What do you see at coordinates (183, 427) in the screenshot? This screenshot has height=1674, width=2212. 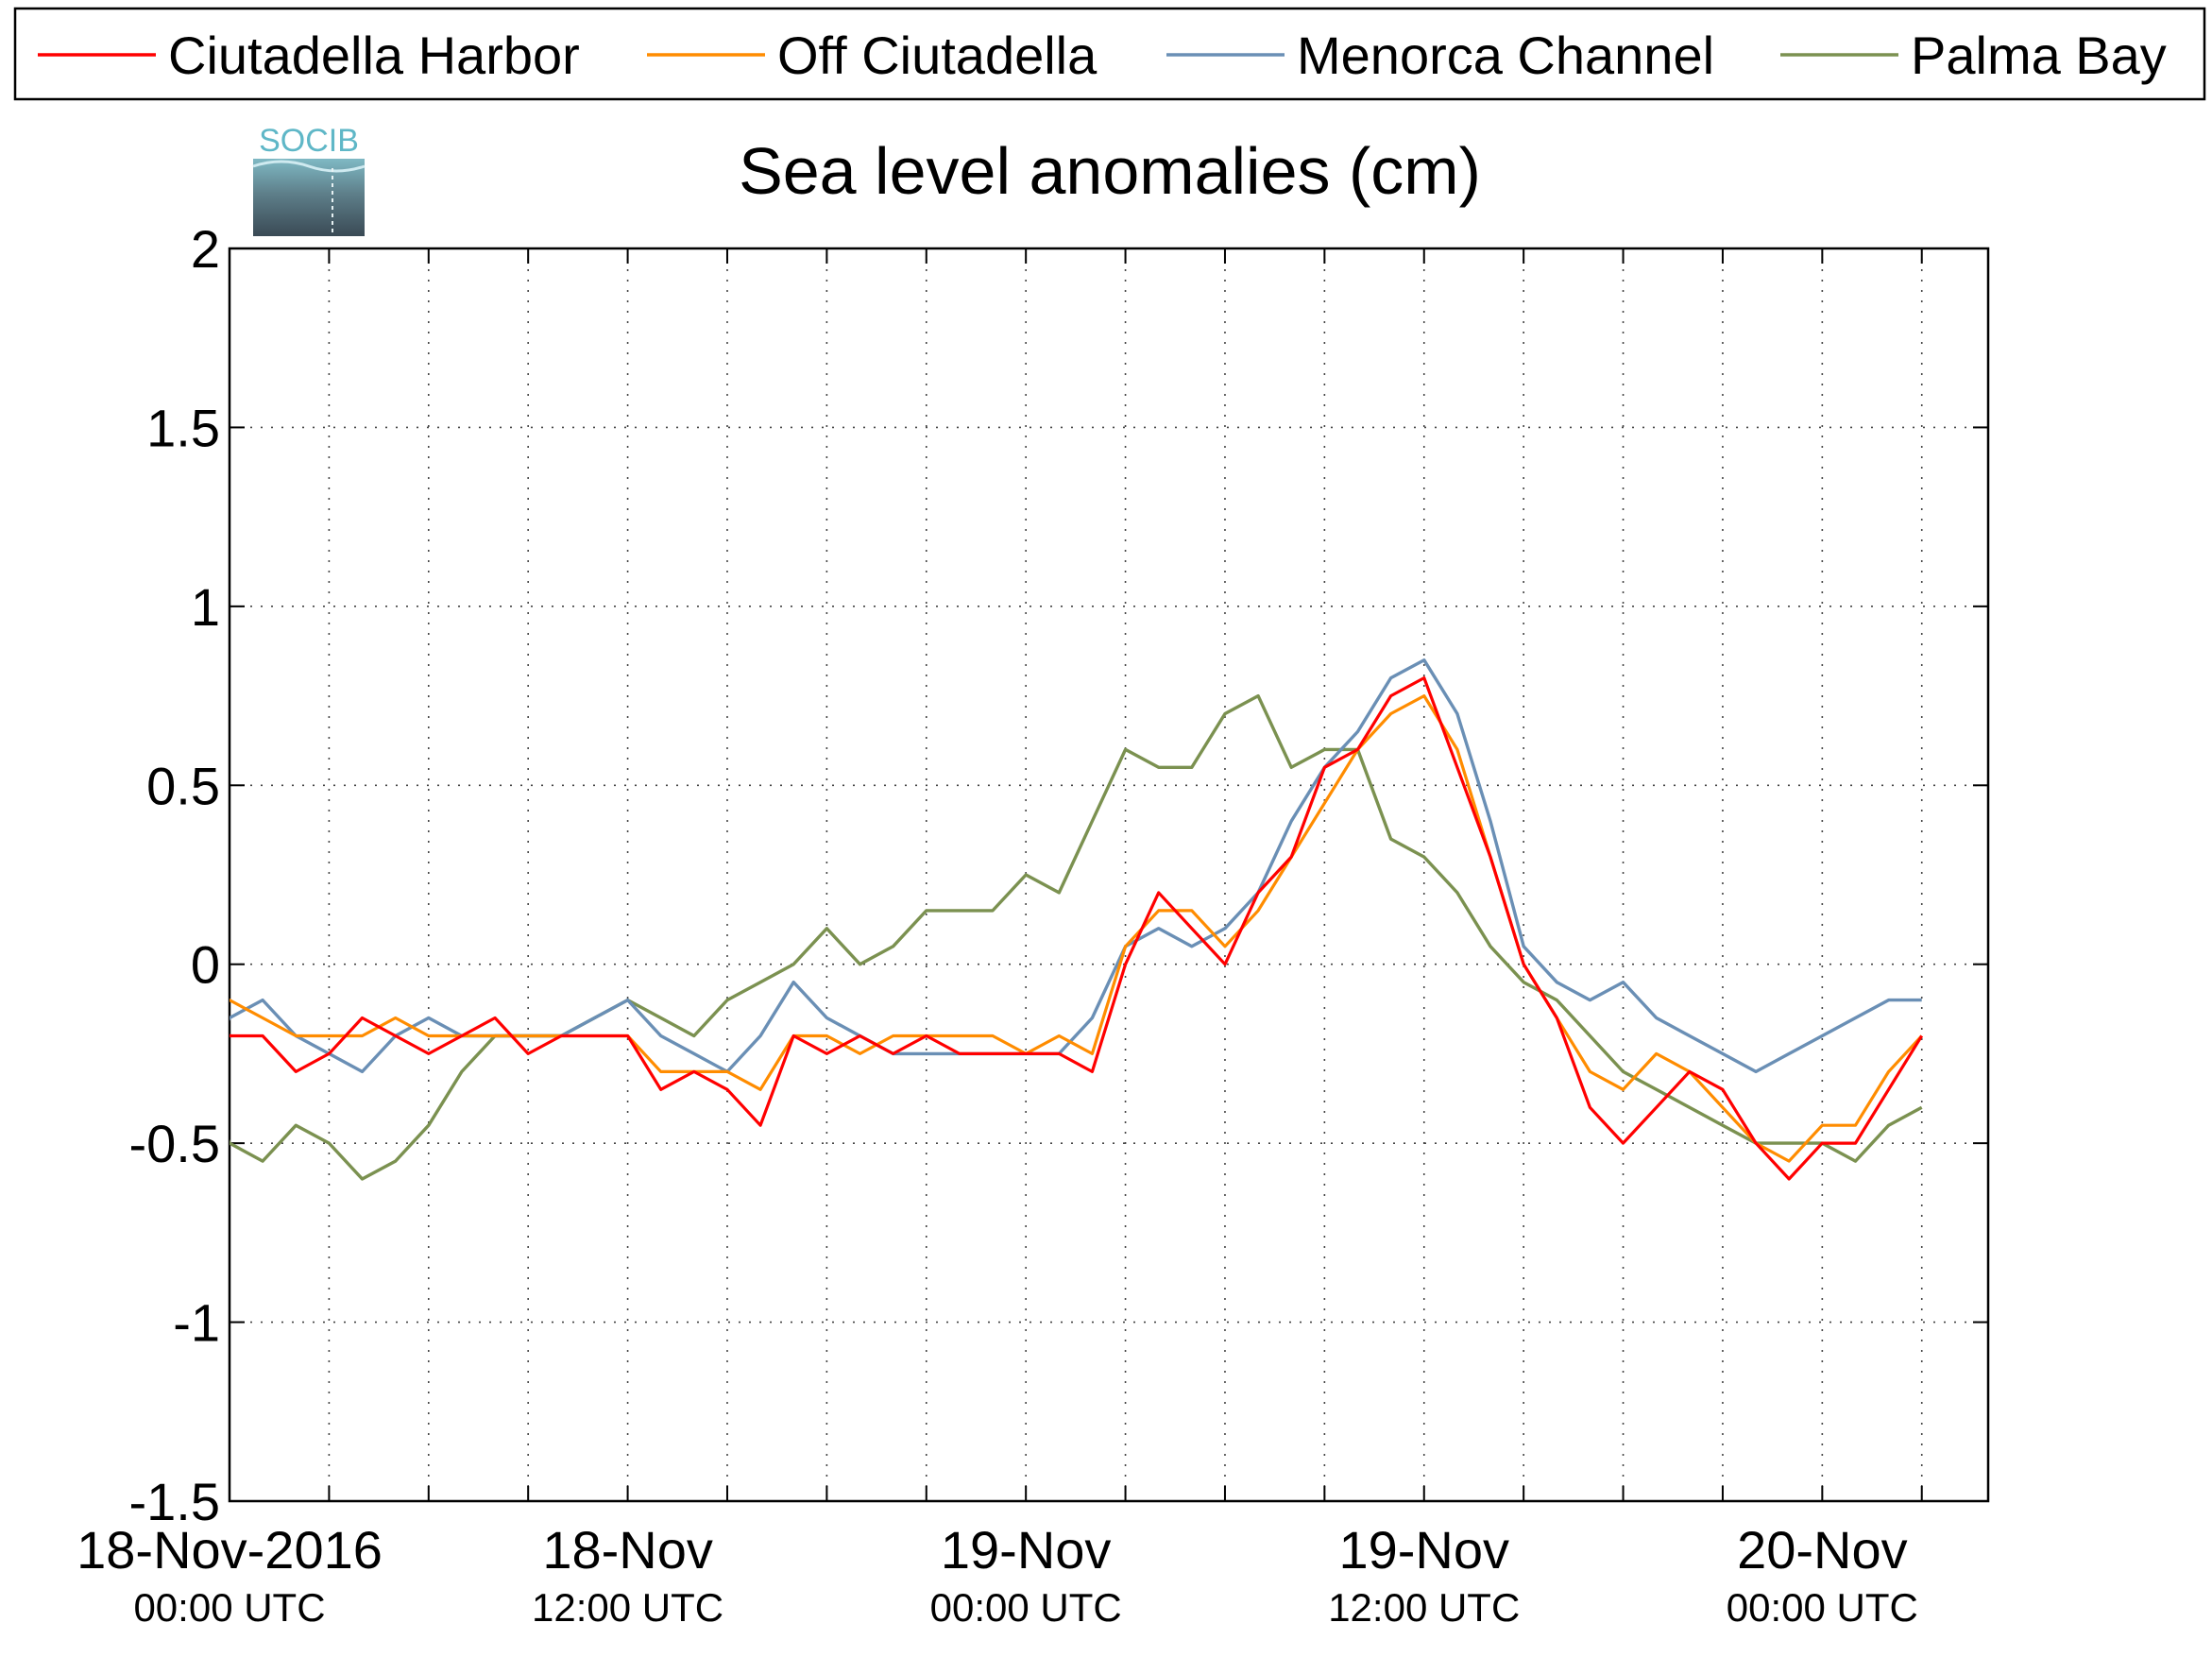 I see `y-tick-label: 1.5` at bounding box center [183, 427].